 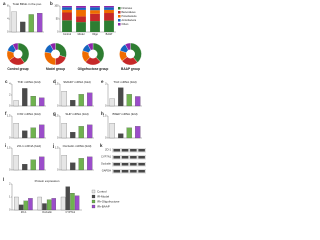 What do you see at coordinates (55, 69) in the screenshot?
I see `pie-label: Model group` at bounding box center [55, 69].